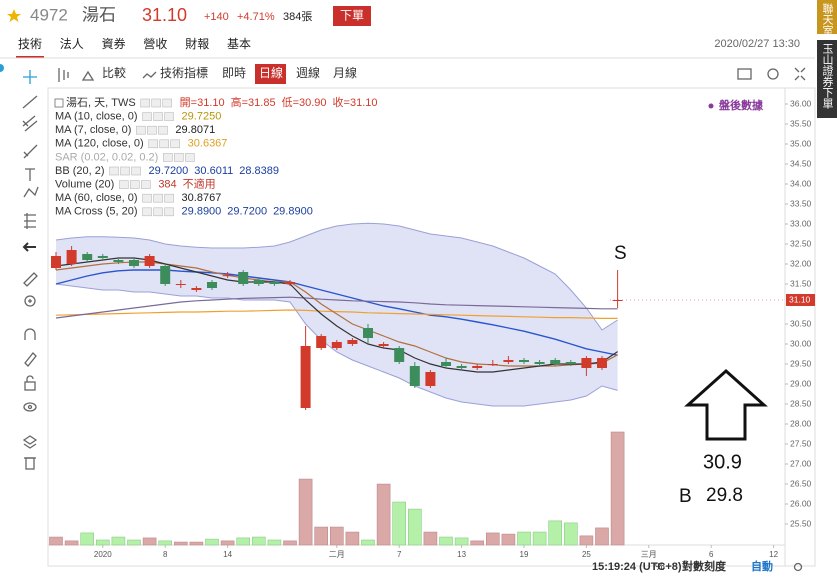 The height and width of the screenshot is (577, 837). I want to click on legend-value: 30.6011, so click(213, 171).